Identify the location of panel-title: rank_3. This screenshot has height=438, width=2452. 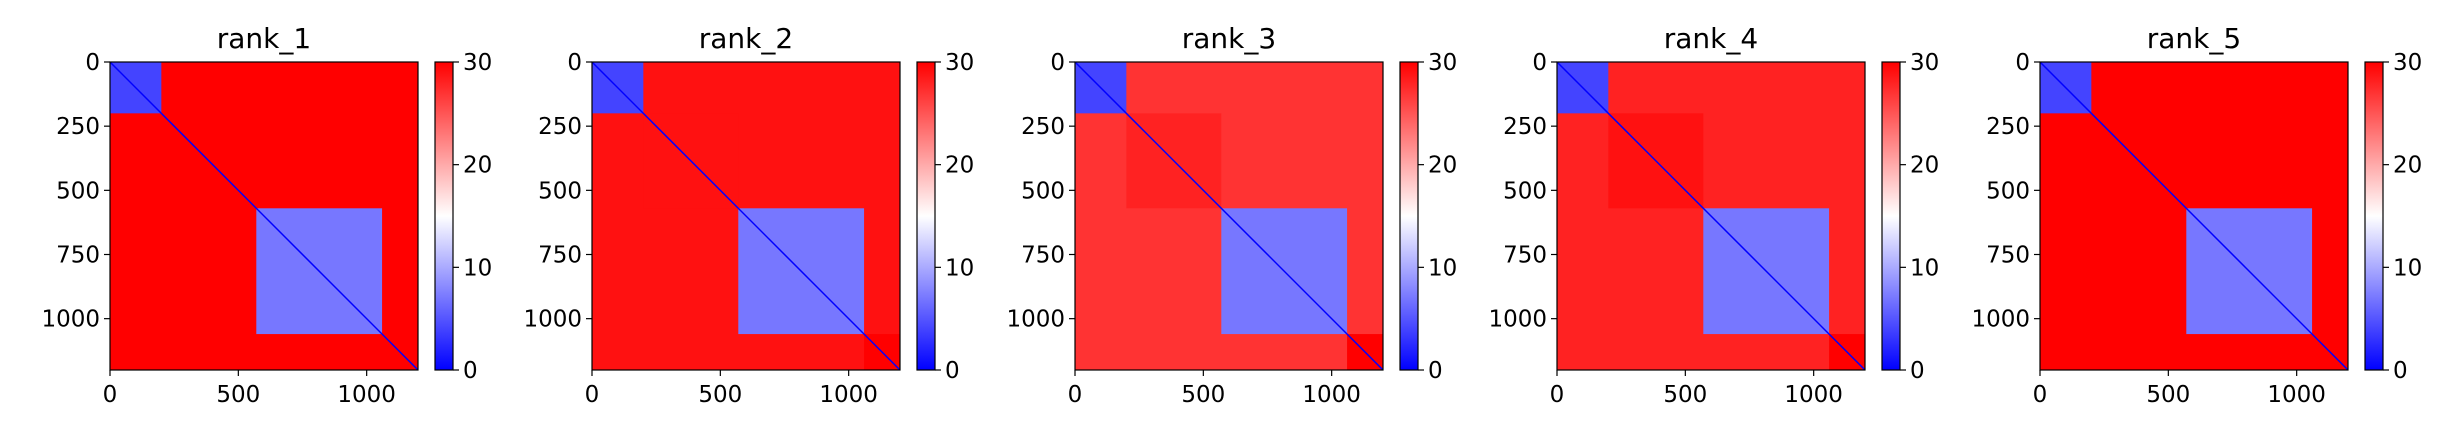
(1229, 38).